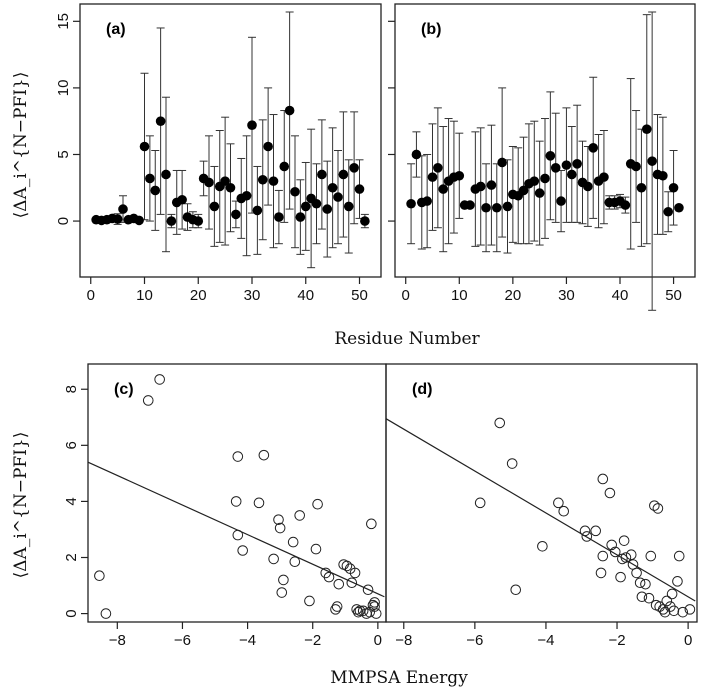  Describe the element at coordinates (21, 145) in the screenshot. I see `top-y-axis-title: ⟨ΔA_i^{N−PFI}⟩` at that location.